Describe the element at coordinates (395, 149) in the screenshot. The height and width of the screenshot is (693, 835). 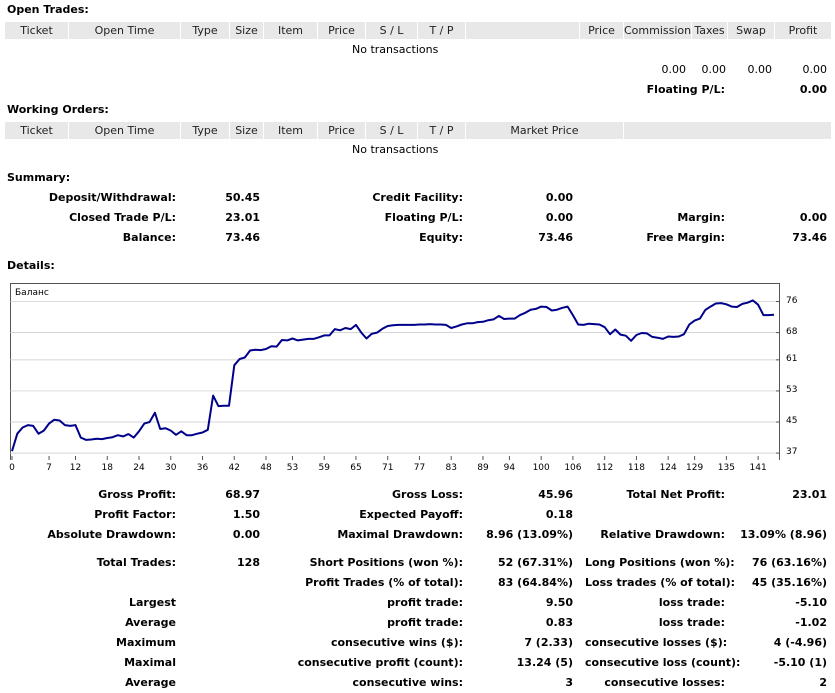
I see `working-orders-empty: No transactions` at that location.